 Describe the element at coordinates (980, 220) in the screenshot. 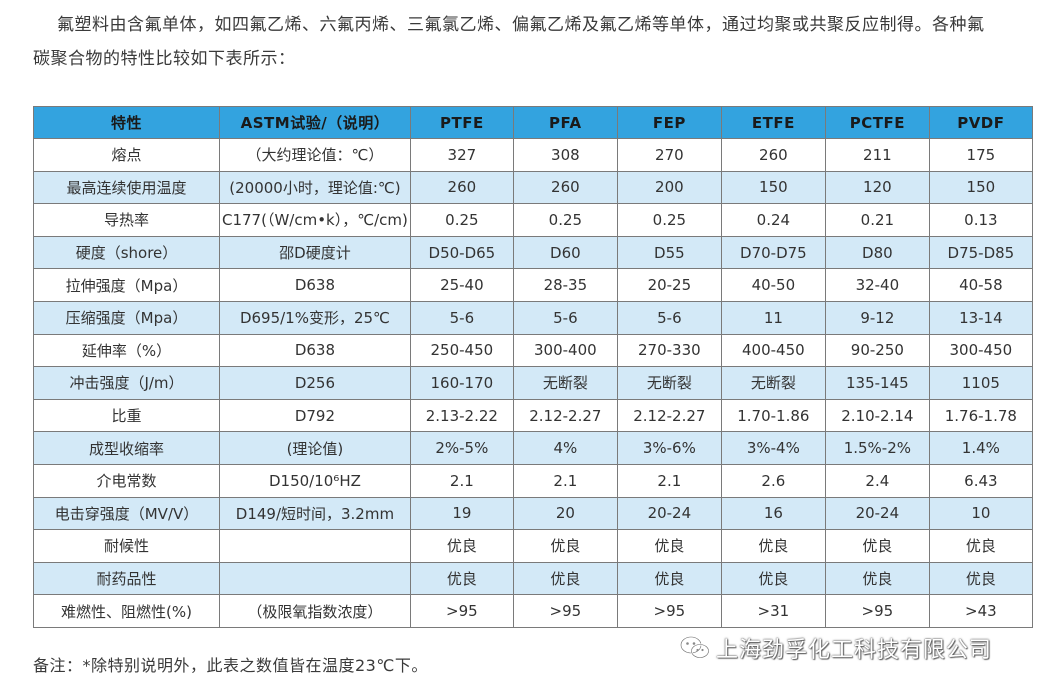

I see `cell-pvdf: 0.13` at that location.